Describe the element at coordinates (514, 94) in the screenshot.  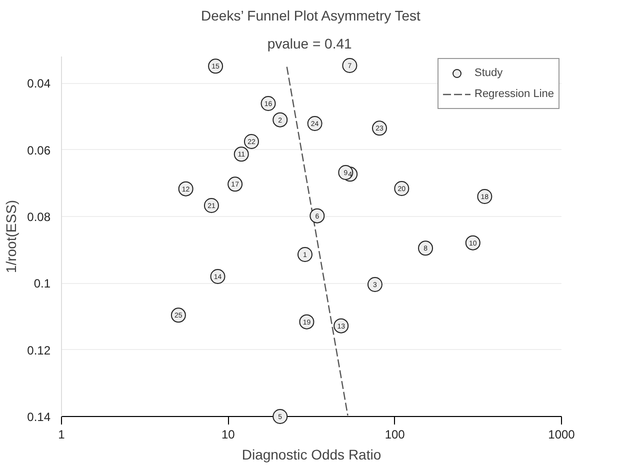
I see `legend-label: Regression Line` at that location.